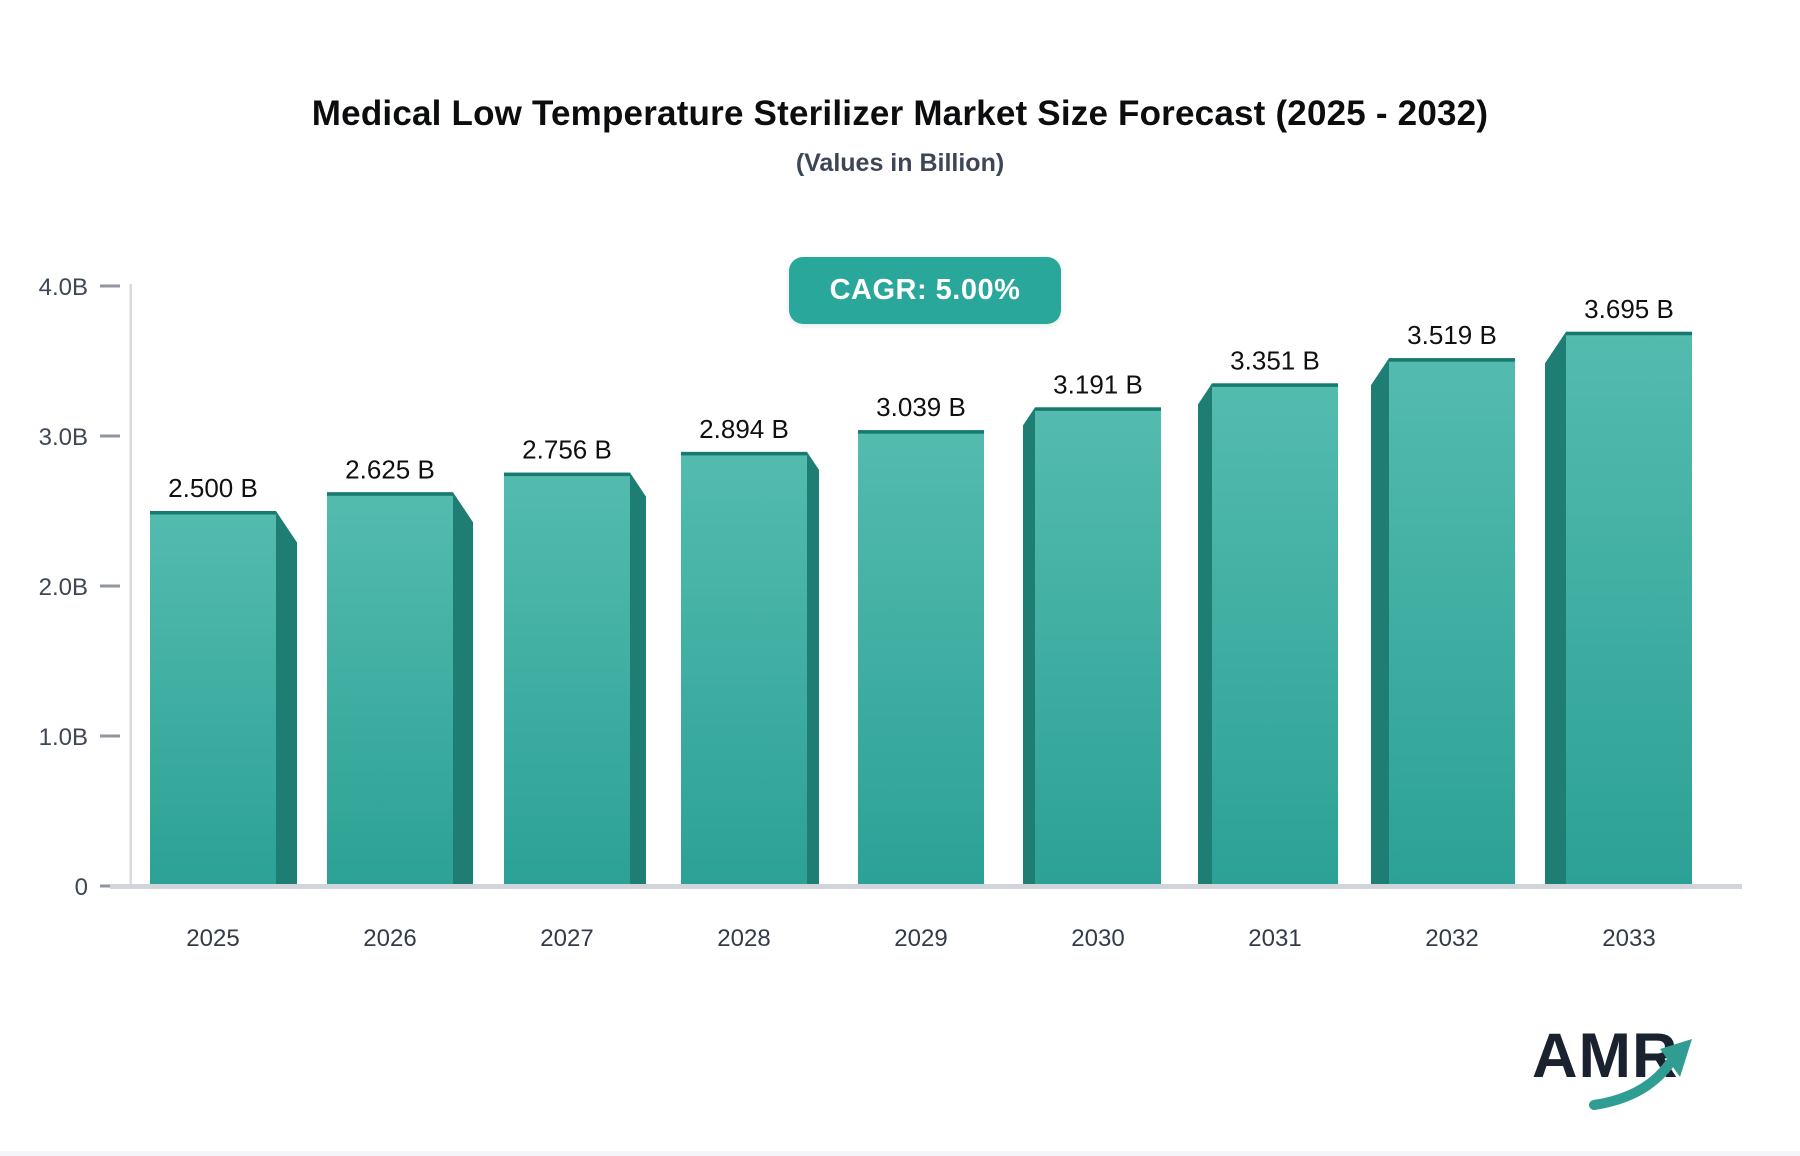 The image size is (1800, 1156). What do you see at coordinates (900, 1153) in the screenshot?
I see `page-bottom-edge` at bounding box center [900, 1153].